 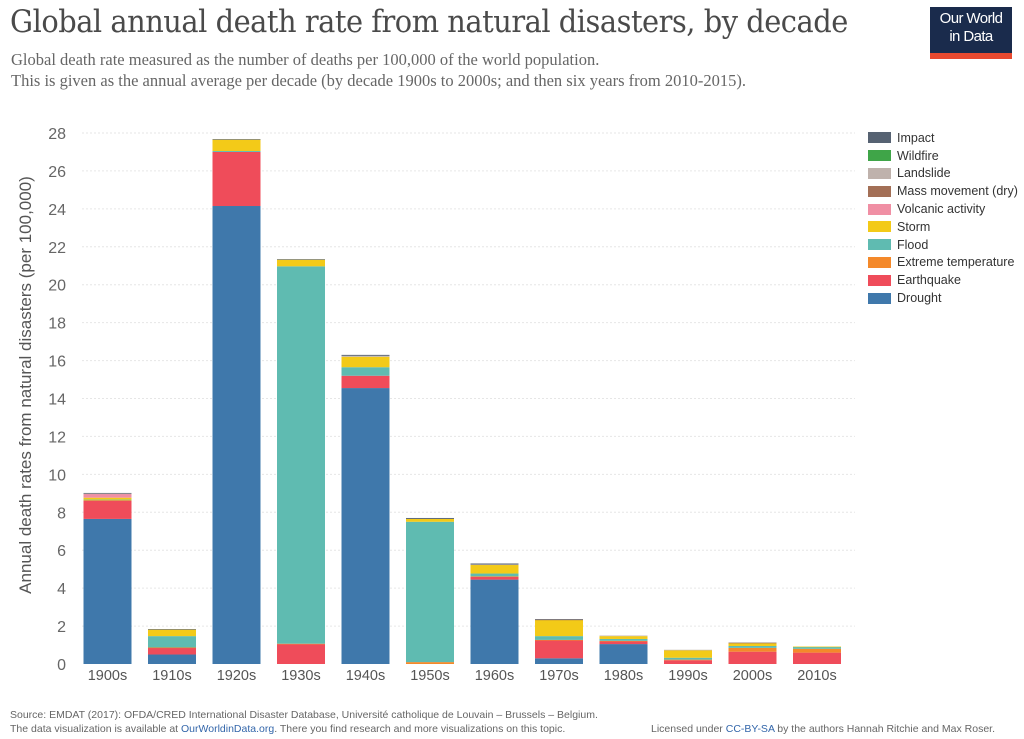 What do you see at coordinates (943, 174) in the screenshot?
I see `legend-item-landslide: Landslide` at bounding box center [943, 174].